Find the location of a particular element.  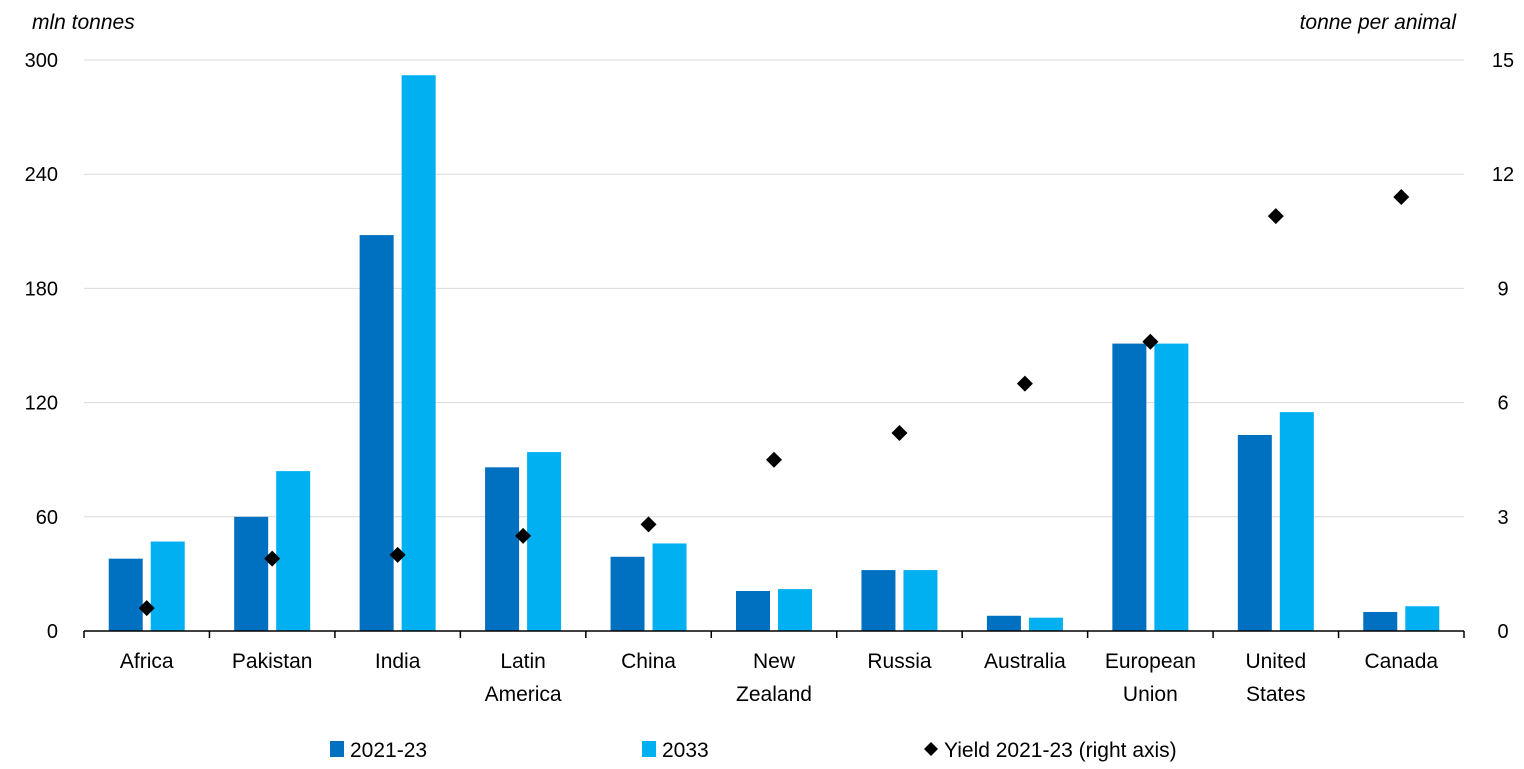

legend-label-2: Yield 2021-23 (right axis) is located at coordinates (1060, 750).